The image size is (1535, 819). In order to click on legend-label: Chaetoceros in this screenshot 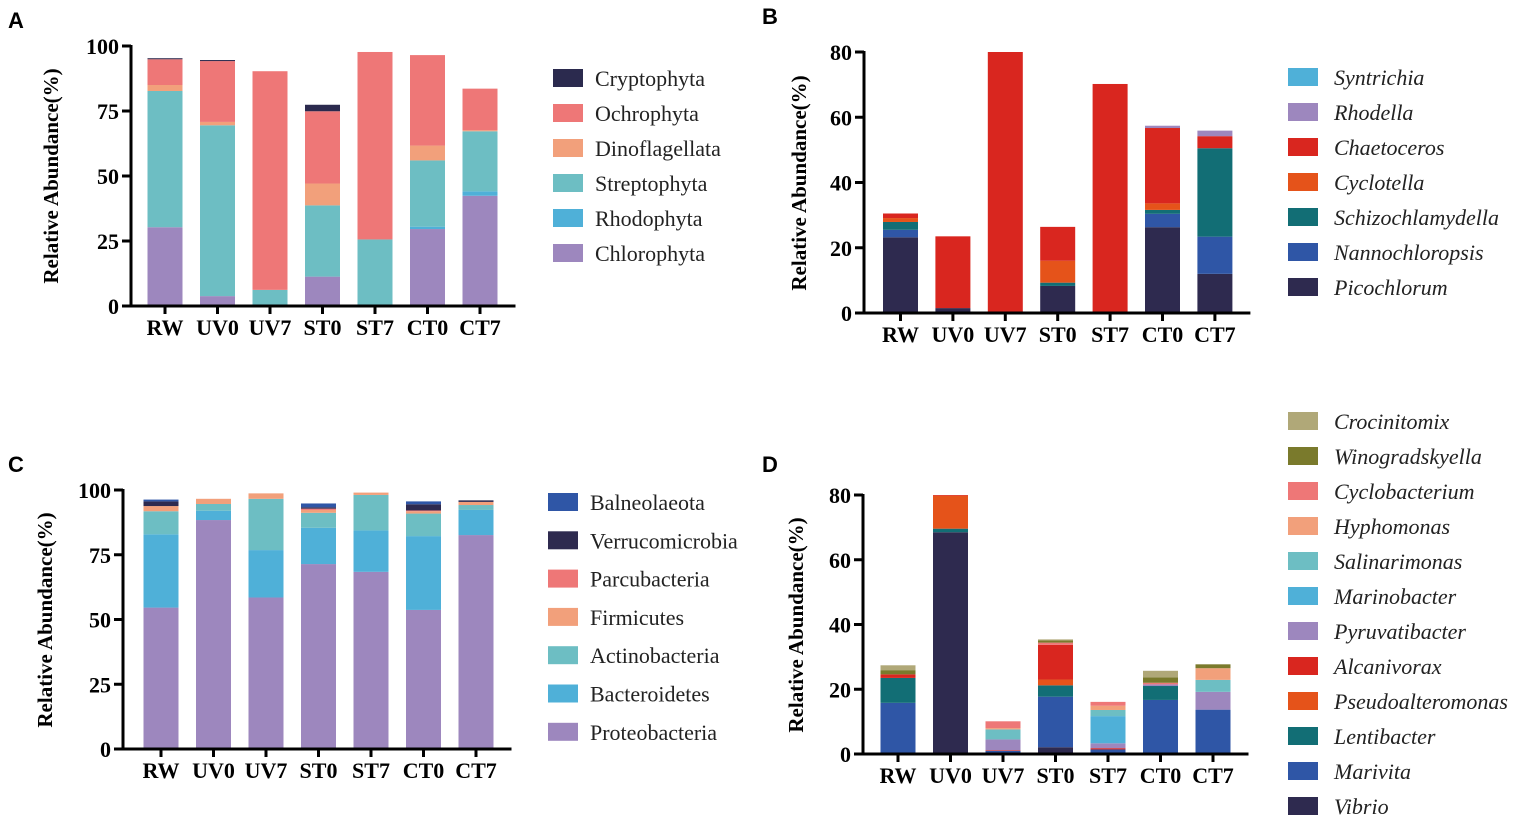, I will do `click(1389, 147)`.